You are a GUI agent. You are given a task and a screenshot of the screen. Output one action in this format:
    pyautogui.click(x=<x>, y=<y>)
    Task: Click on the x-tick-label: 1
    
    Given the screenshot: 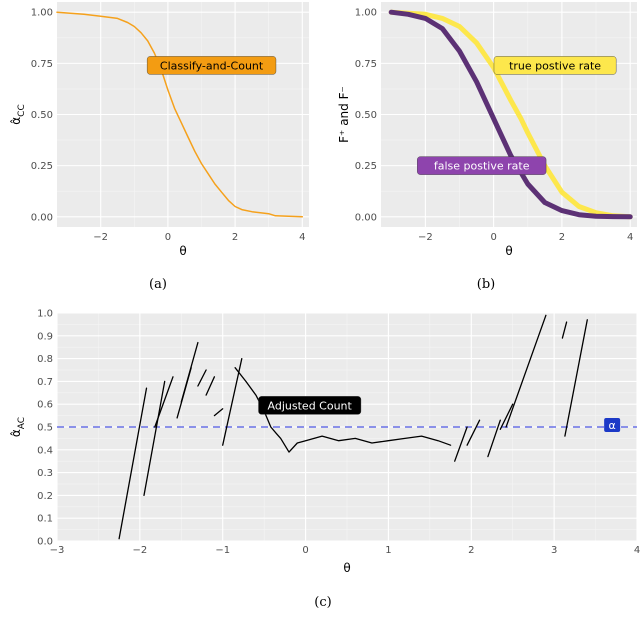 What is the action you would take?
    pyautogui.click(x=388, y=550)
    